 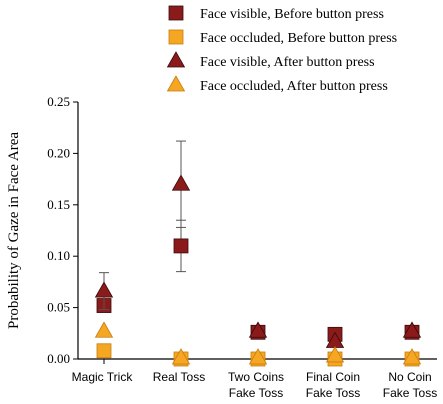 What do you see at coordinates (287, 62) in the screenshot?
I see `legend-label: Face visible, After button press` at bounding box center [287, 62].